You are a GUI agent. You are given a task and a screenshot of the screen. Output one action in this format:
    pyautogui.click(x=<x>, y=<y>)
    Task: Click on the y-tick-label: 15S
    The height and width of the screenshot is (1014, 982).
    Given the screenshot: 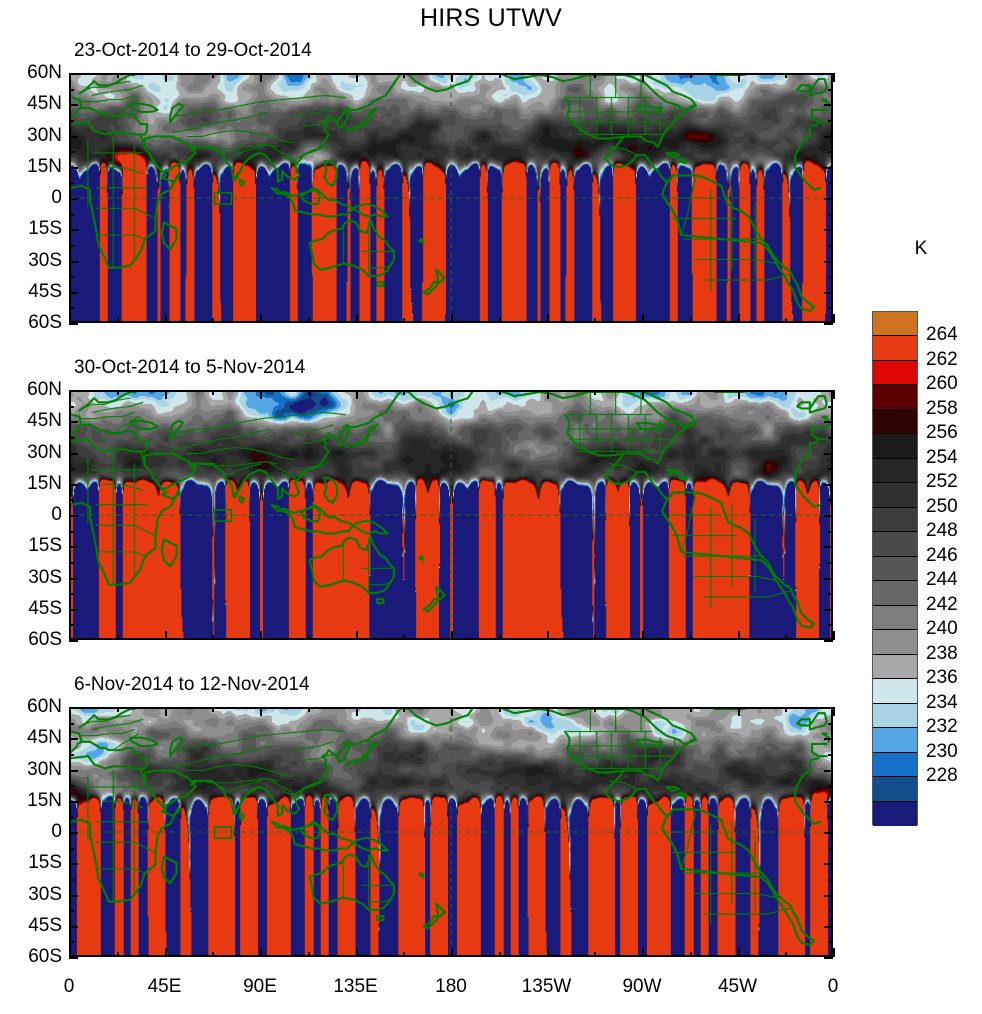 What is the action you would take?
    pyautogui.click(x=45, y=863)
    